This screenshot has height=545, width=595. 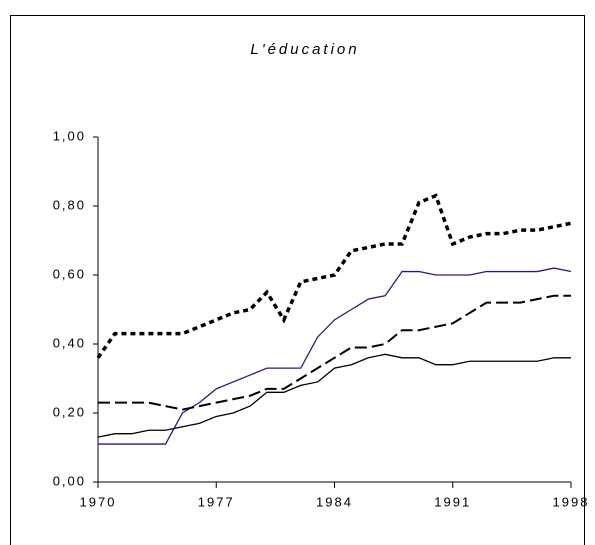 What do you see at coordinates (334, 395) in the screenshot?
I see `series-line` at bounding box center [334, 395].